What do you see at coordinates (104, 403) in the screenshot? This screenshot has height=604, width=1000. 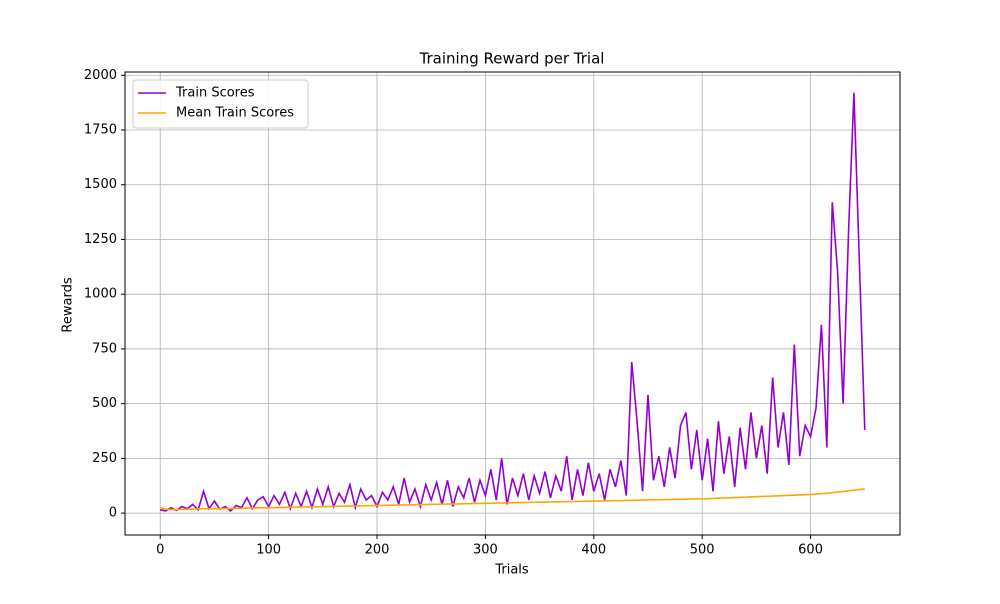 I see `y-tick-label: 500` at bounding box center [104, 403].